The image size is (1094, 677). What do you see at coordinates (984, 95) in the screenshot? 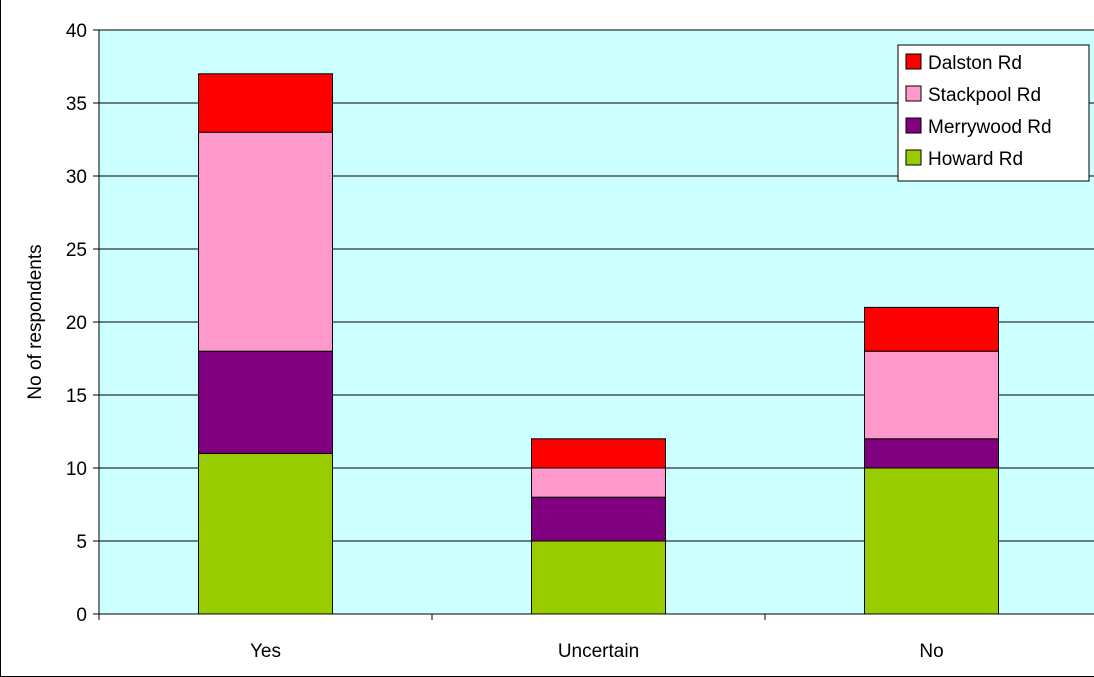
I see `legend-label: Stackpool Rd` at bounding box center [984, 95].